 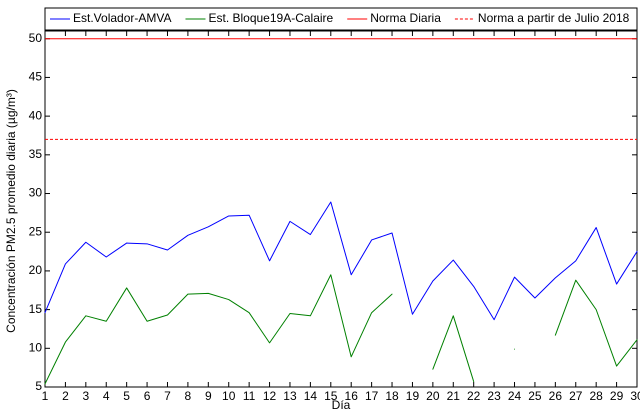 I want to click on legend-label: Norma a partir de Julio 2018, so click(x=554, y=18).